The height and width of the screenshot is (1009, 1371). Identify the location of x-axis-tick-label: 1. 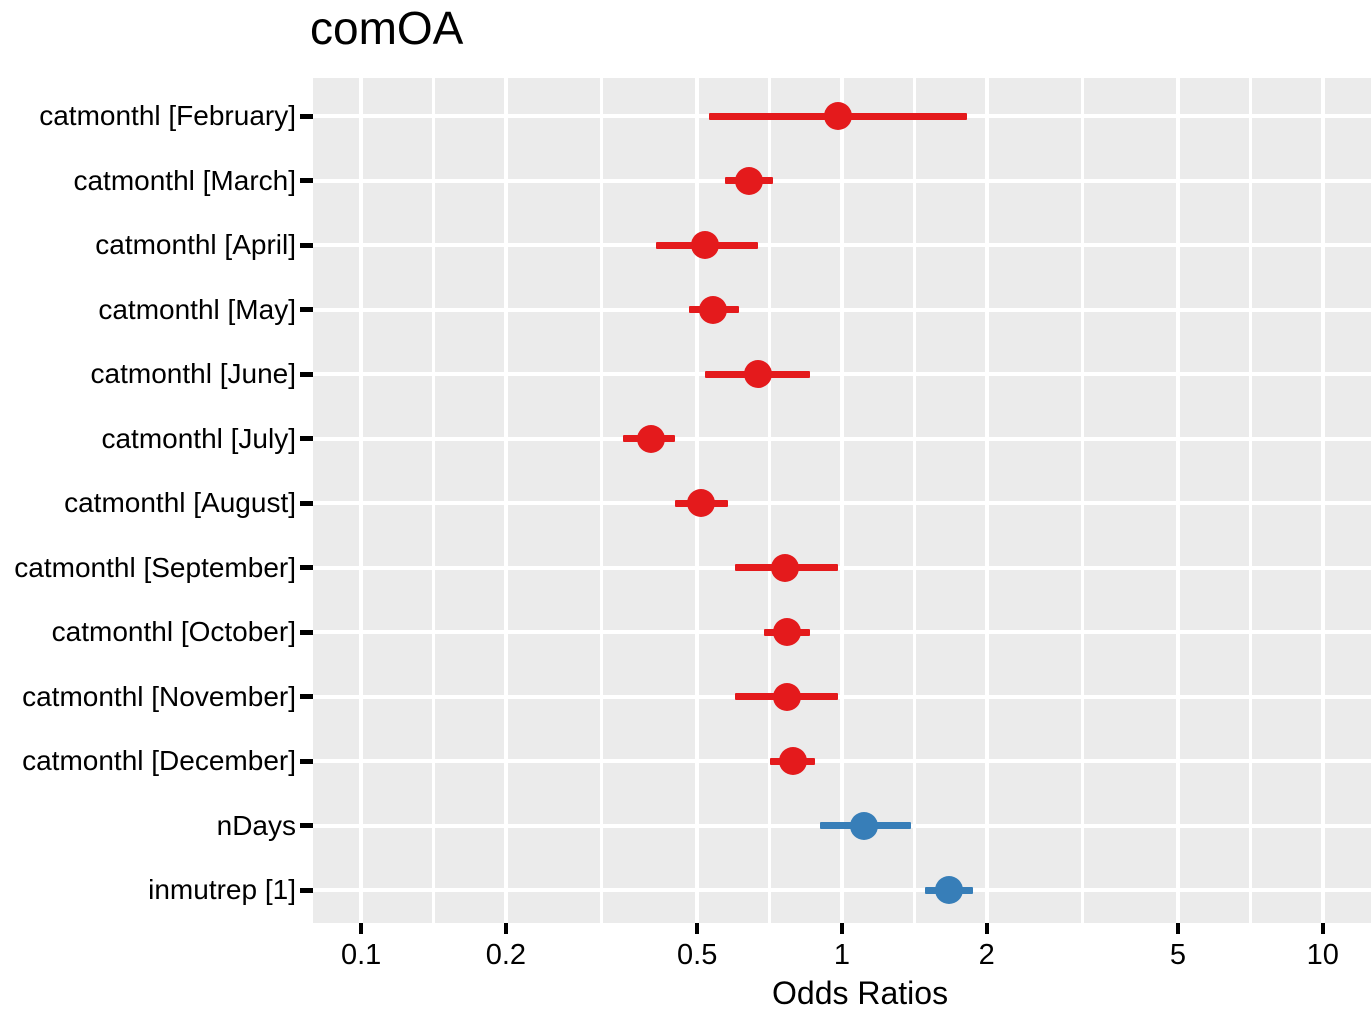
(842, 955).